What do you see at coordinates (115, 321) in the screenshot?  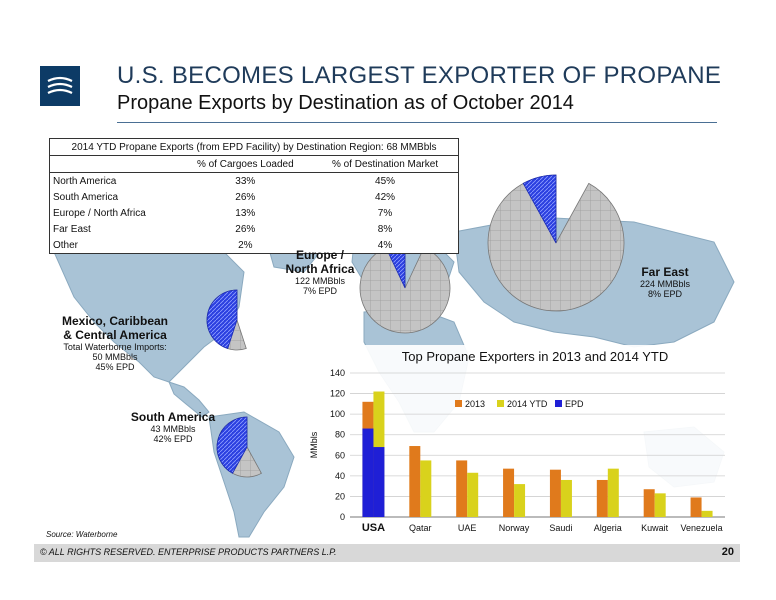 I see `label-mexico-line1: Mexico, Caribbean` at bounding box center [115, 321].